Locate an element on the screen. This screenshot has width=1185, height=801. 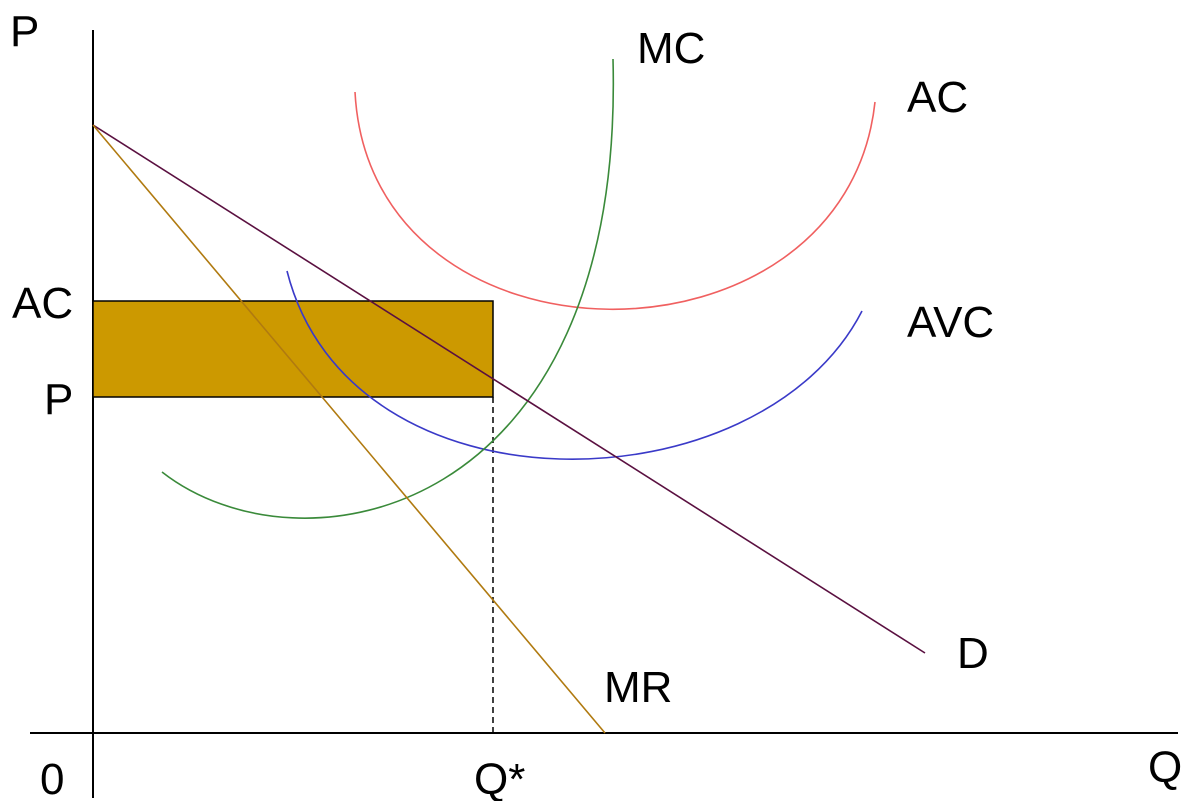
origin-label: 0 is located at coordinates (52, 778).